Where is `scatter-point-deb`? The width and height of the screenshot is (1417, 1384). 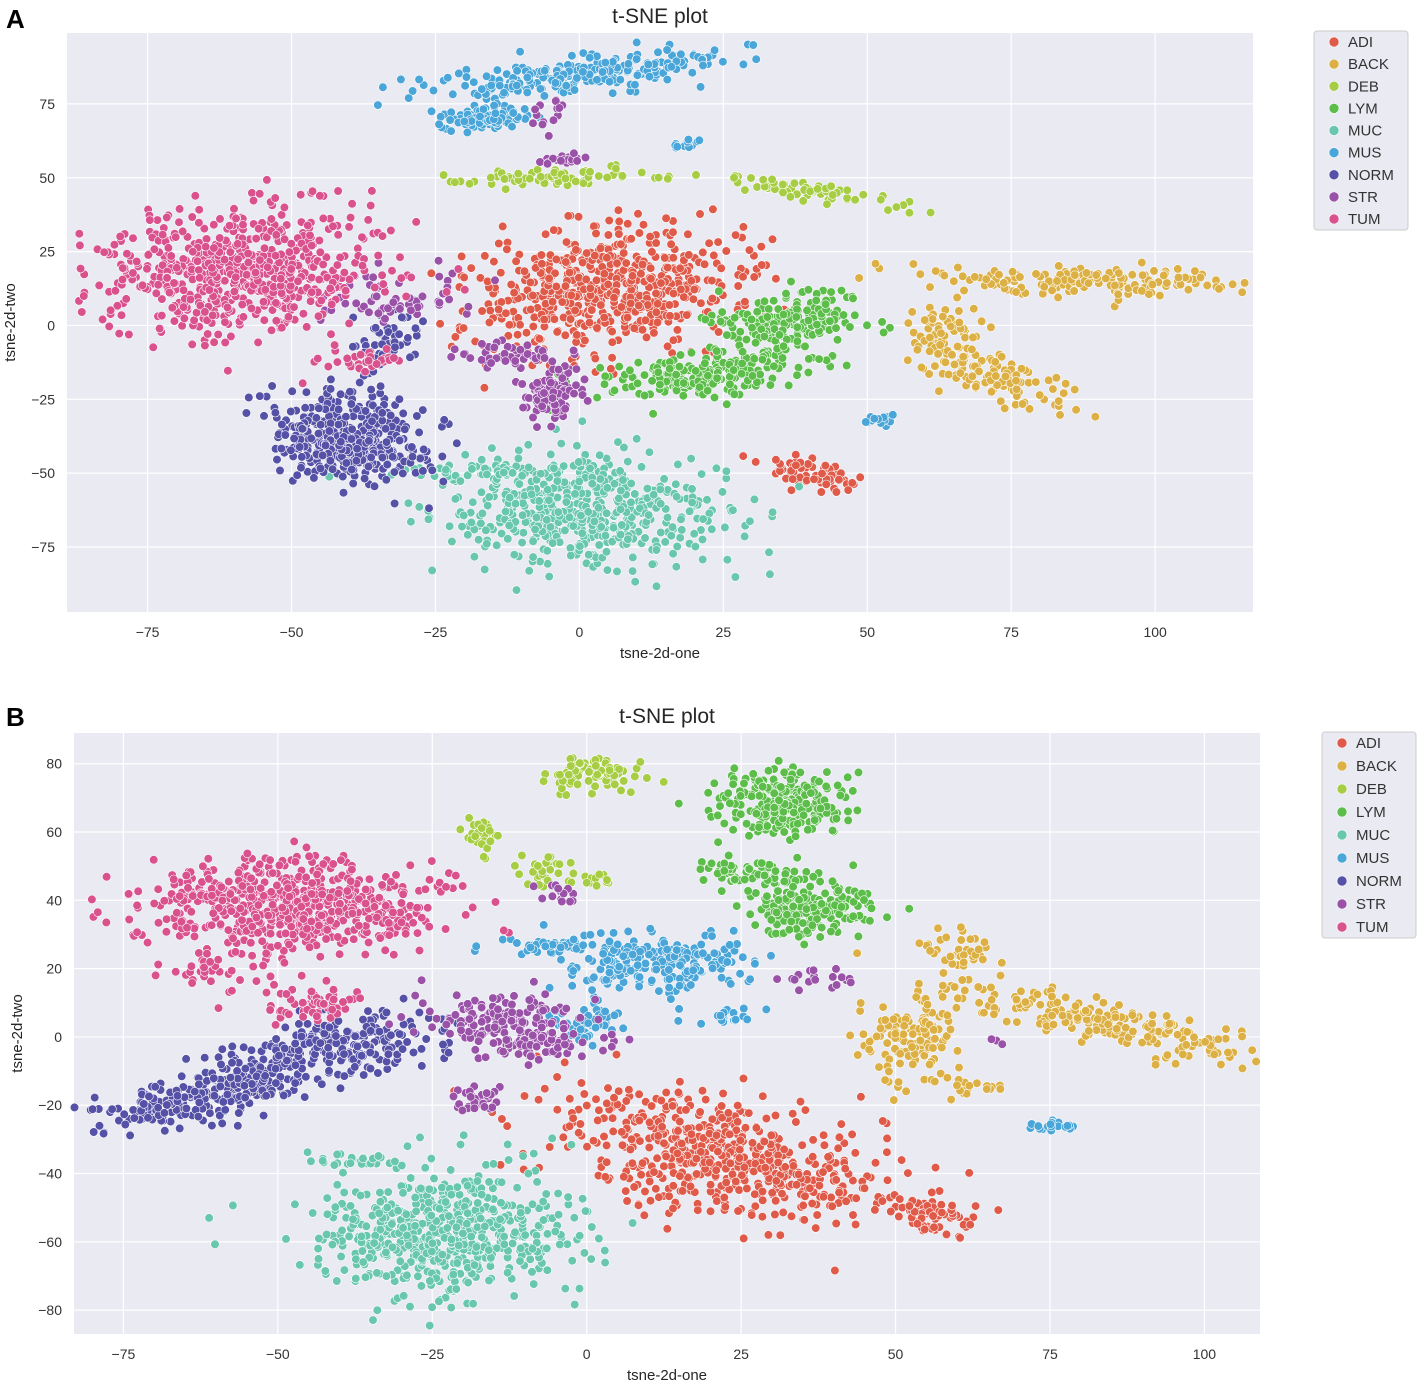 scatter-point-deb is located at coordinates (590, 172).